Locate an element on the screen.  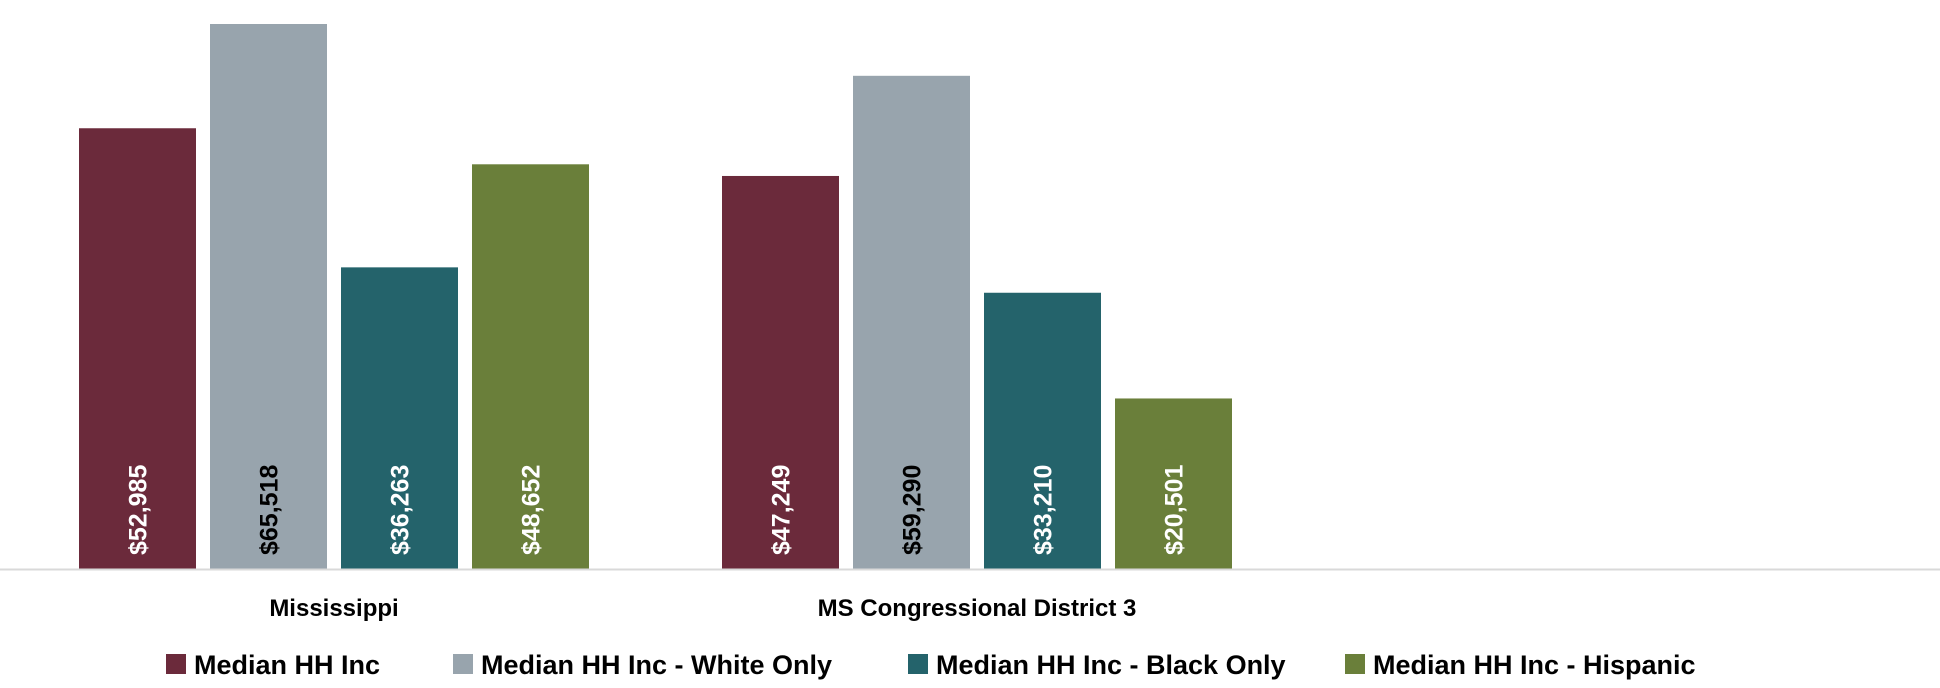
legend-swatch-median-hh-inc-white-only is located at coordinates (463, 664).